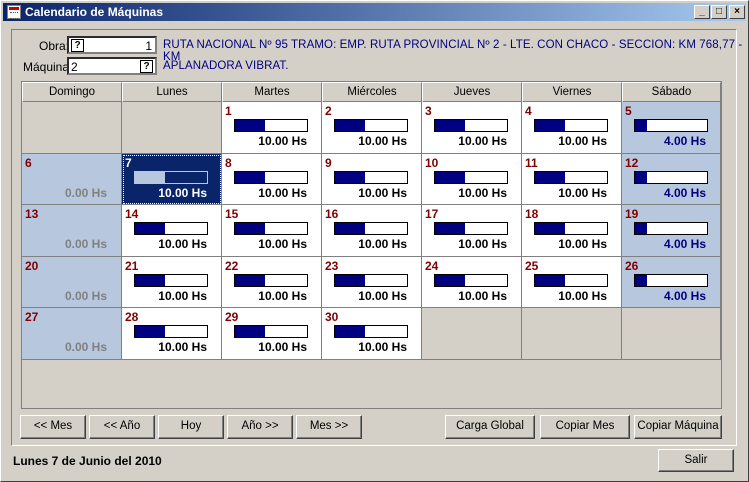  I want to click on calendar-day-12: 12 4.00 Hs, so click(671, 179).